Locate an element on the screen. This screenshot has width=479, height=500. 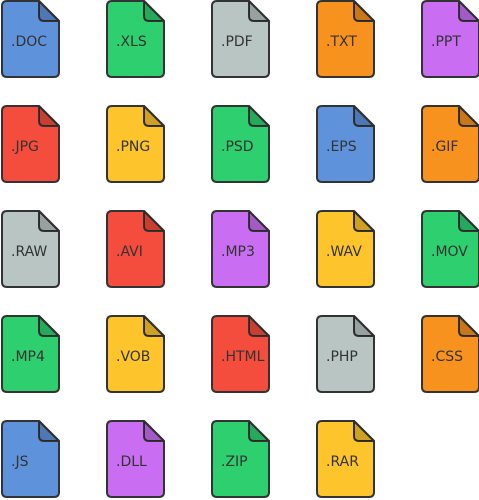
file-icon: .MOV is located at coordinates (450, 249).